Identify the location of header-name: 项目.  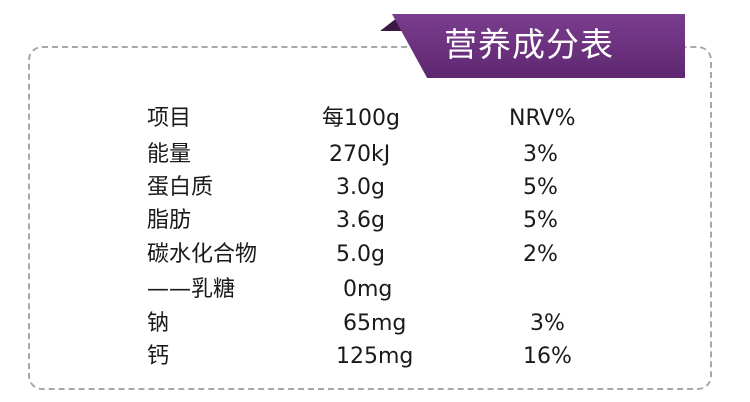
(169, 118).